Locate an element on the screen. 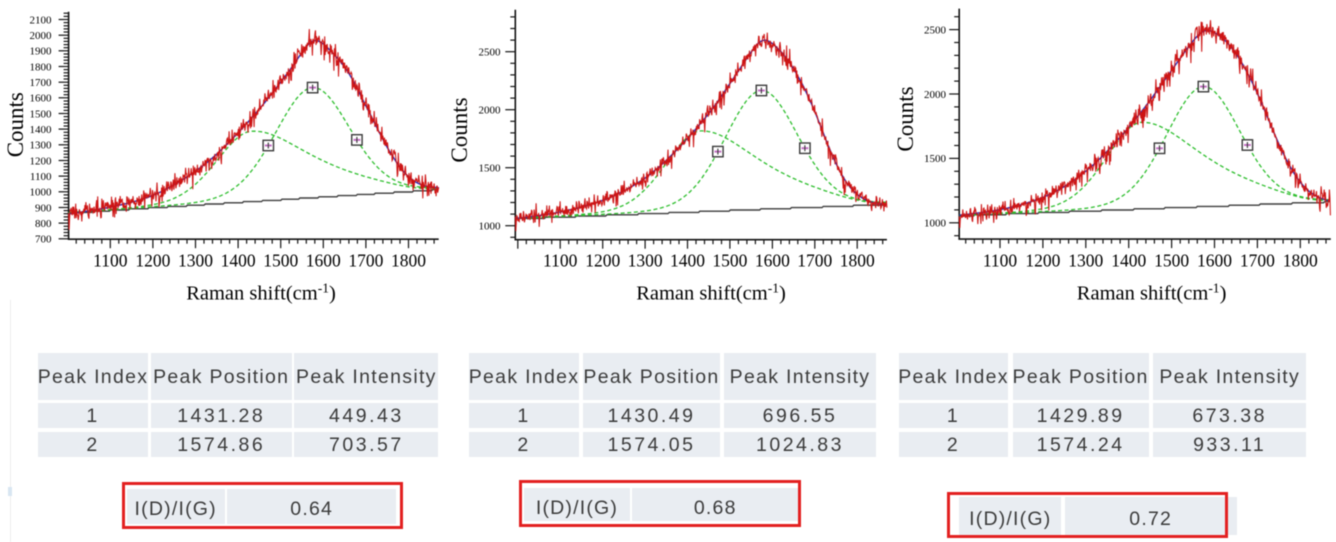 Image resolution: width=1336 pixels, height=542 pixels. svg-text: 1900 is located at coordinates (41, 52).